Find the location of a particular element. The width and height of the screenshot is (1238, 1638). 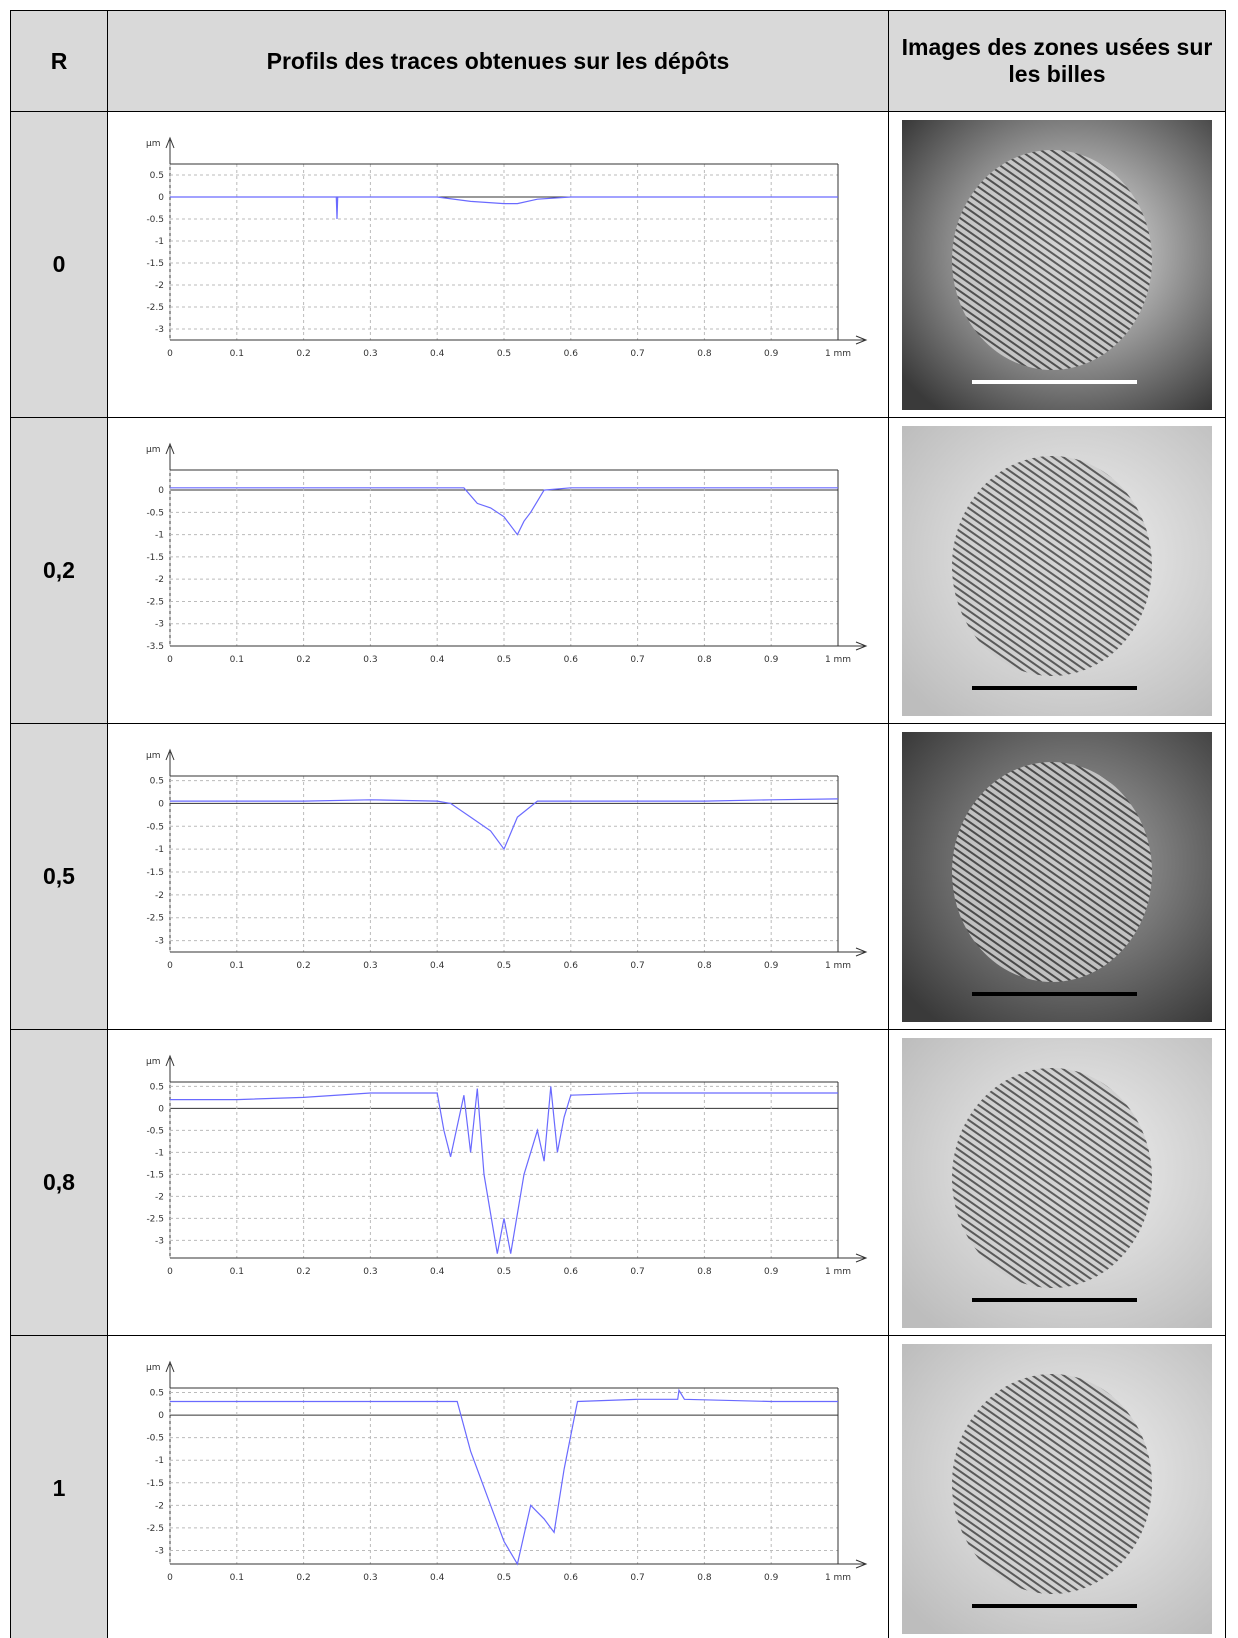

header-cell: R is located at coordinates (59, 61).